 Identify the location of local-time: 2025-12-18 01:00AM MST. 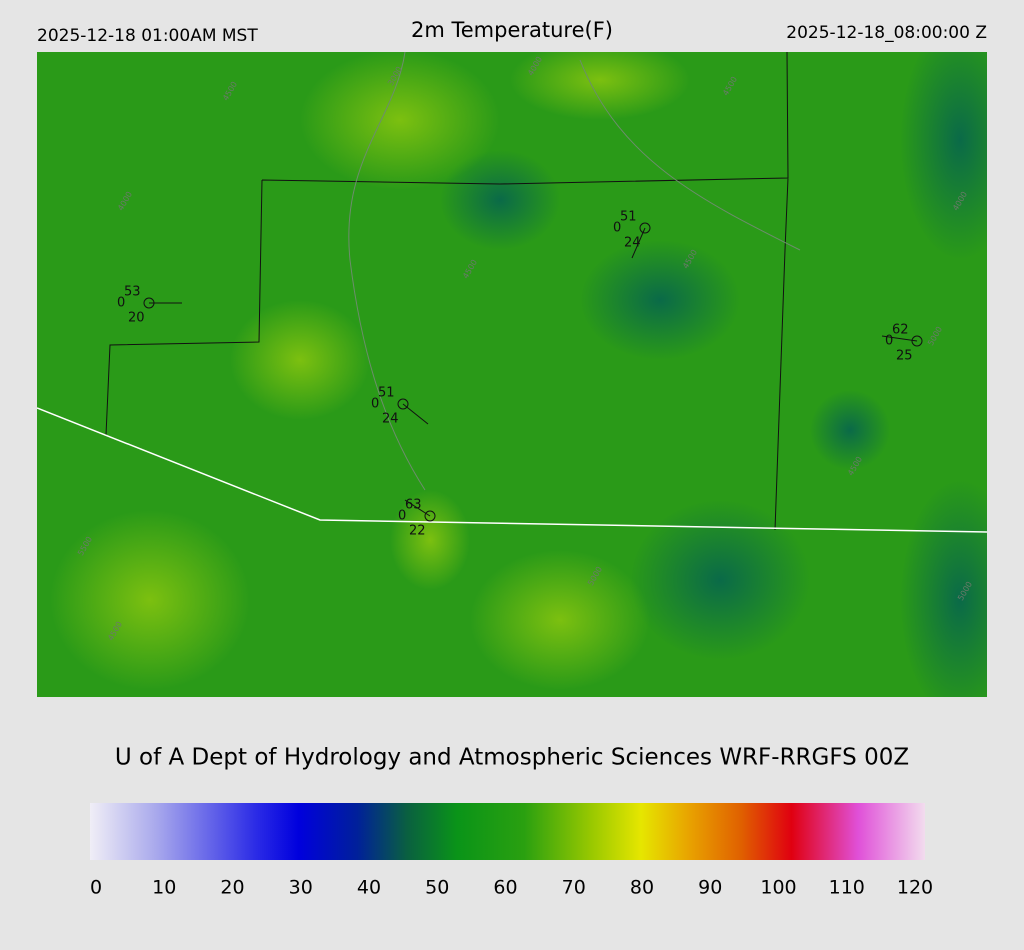
(147, 36).